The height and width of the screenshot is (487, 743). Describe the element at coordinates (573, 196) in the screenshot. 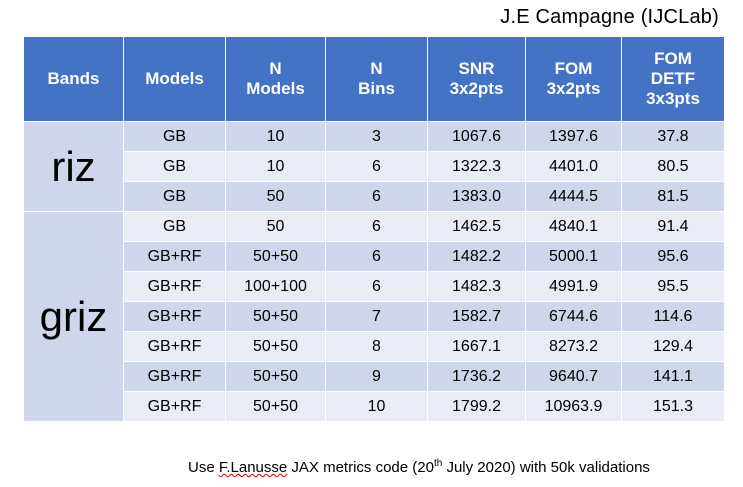

I see `cell-fom: 4444.5` at that location.